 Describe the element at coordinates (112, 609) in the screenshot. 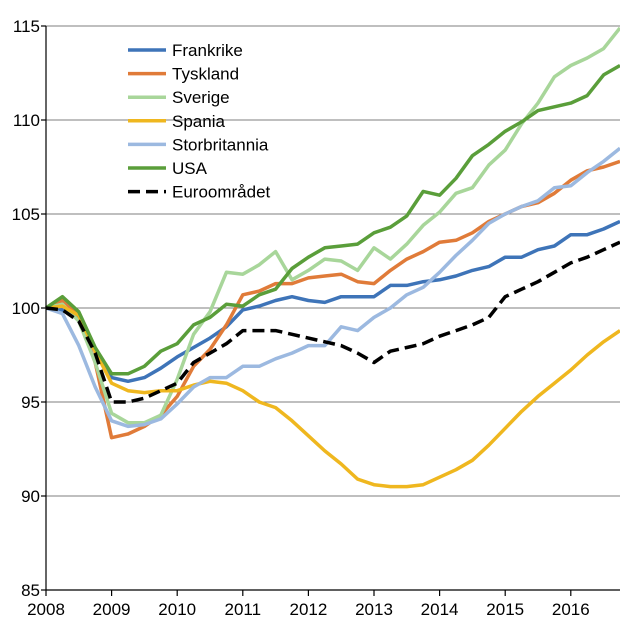

I see `x-tick-label: 2009` at that location.